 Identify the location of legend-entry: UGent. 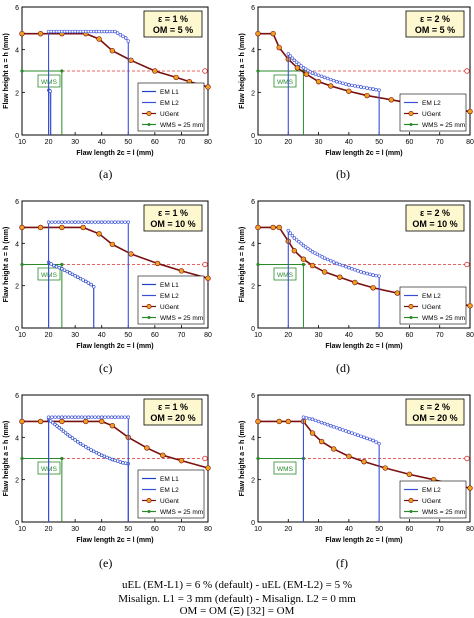
(169, 307).